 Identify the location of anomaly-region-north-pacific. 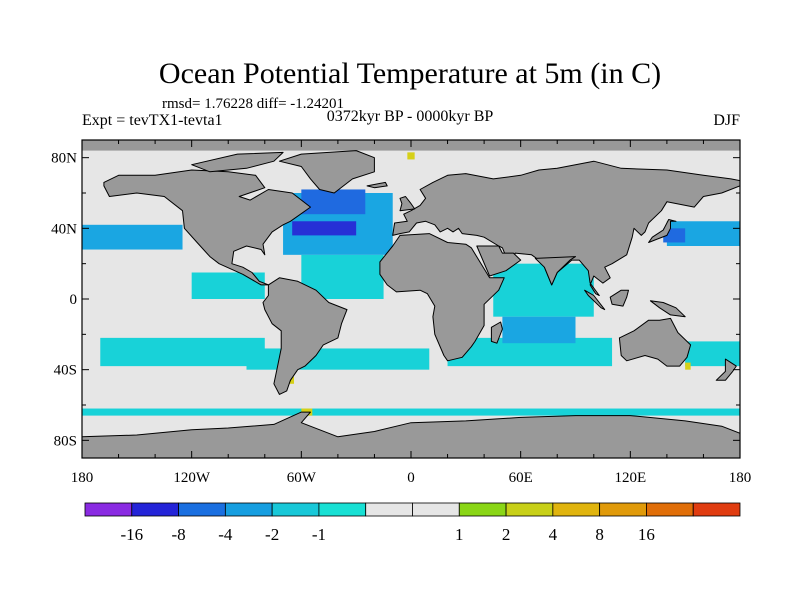
(132, 237).